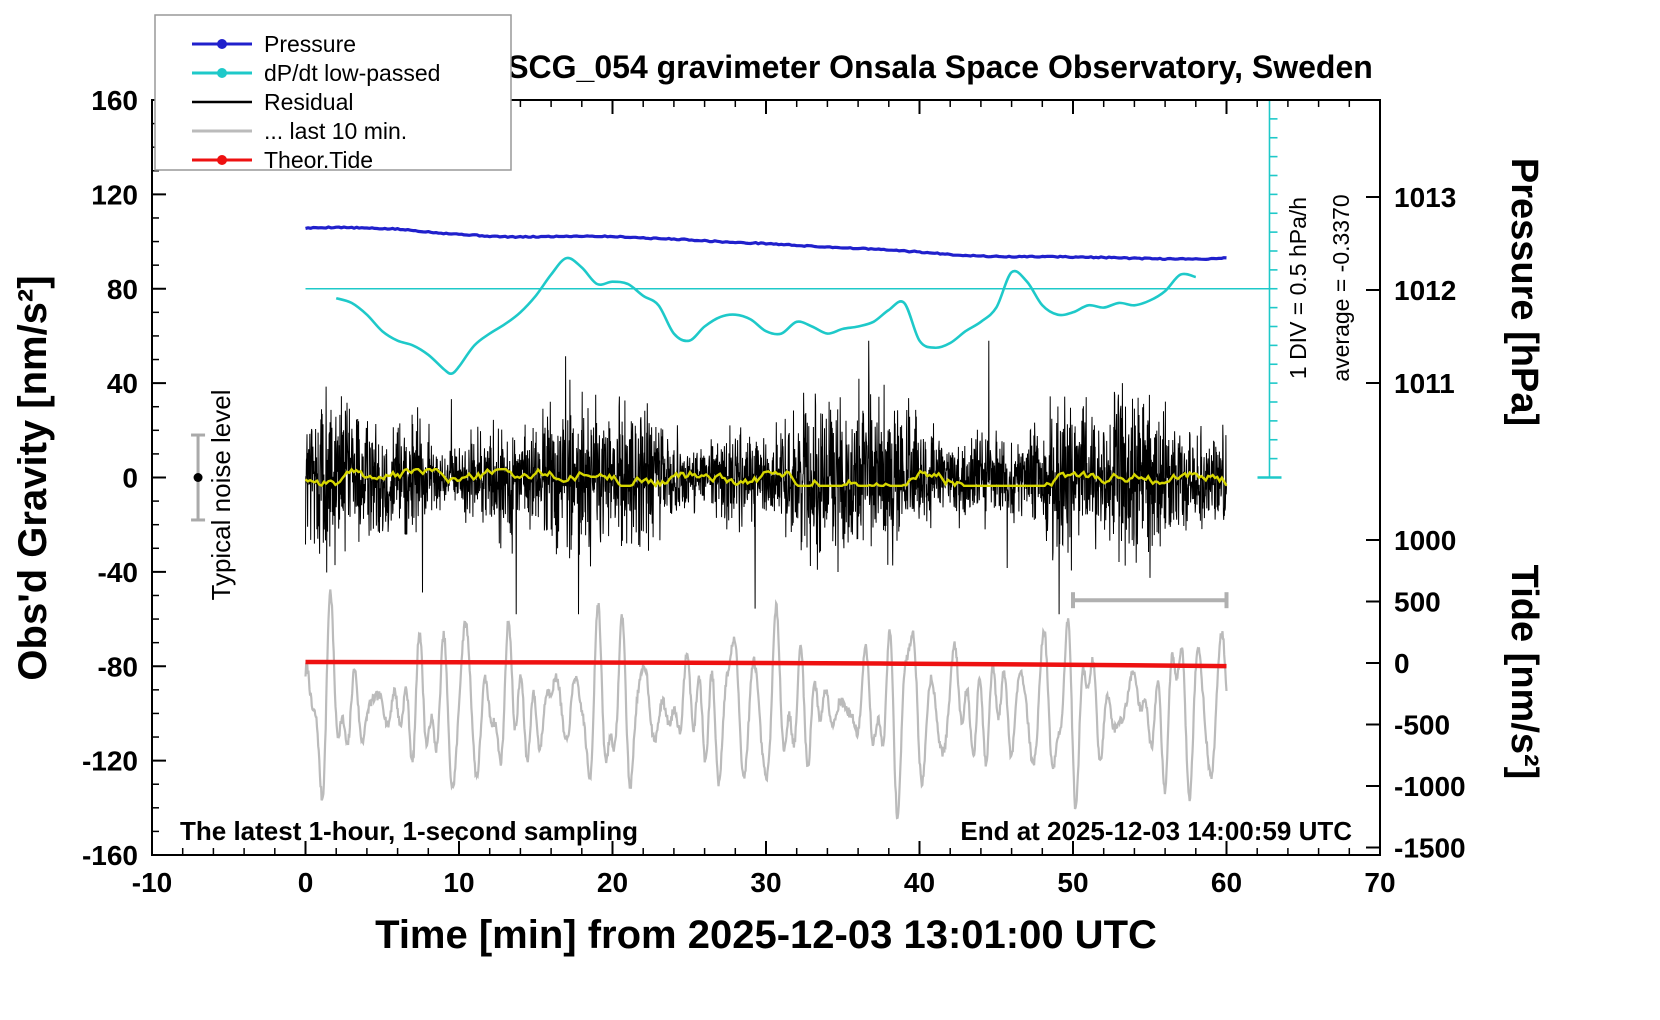 Image resolution: width=1660 pixels, height=1020 pixels. What do you see at coordinates (1424, 383) in the screenshot?
I see `y-tick-label-pressure: 1011` at bounding box center [1424, 383].